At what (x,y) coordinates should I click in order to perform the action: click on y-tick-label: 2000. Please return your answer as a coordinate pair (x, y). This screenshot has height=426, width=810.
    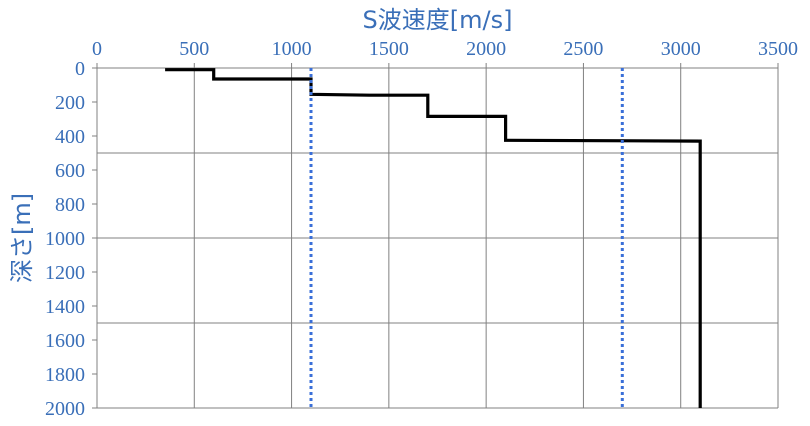
    Looking at the image, I should click on (65, 409).